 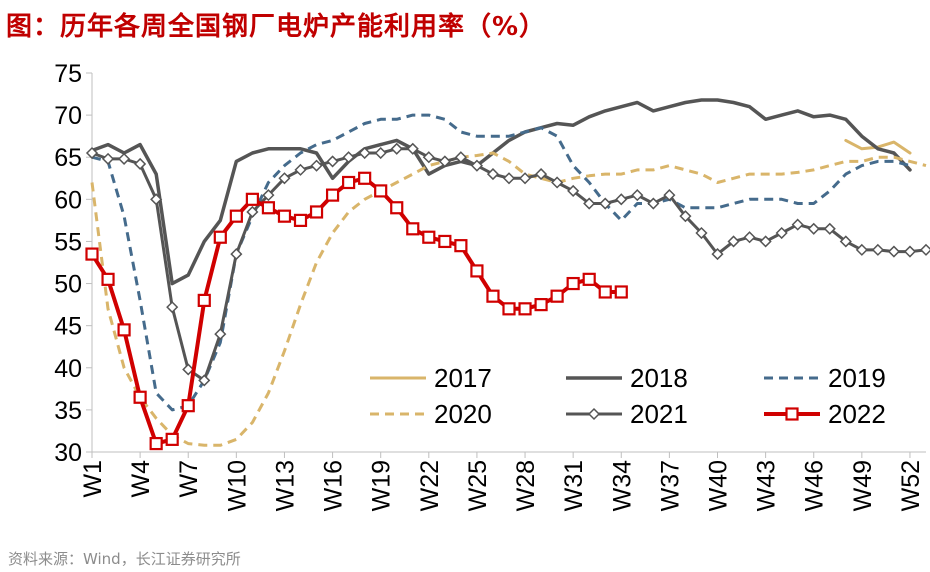 I want to click on y-tick-label: 35, so click(x=68, y=411).